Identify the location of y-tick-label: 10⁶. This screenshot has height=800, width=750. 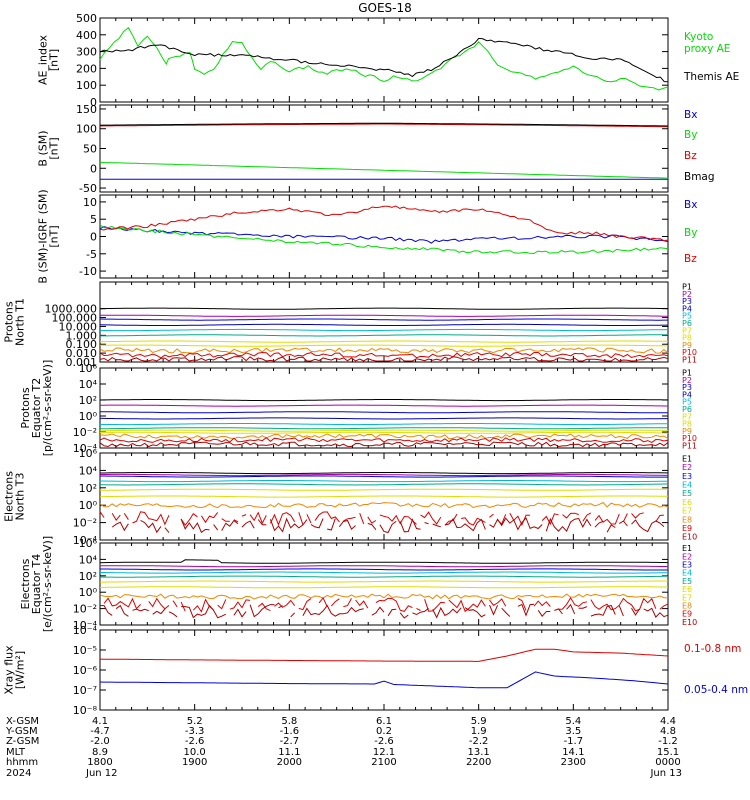
(88, 543).